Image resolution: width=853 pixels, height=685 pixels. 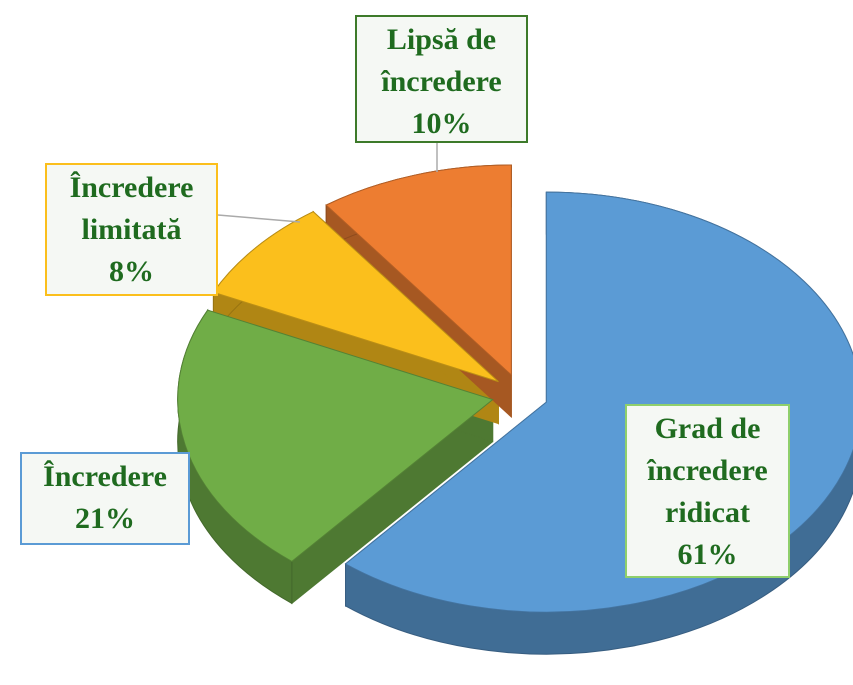 I want to click on label-name: Încredere, so click(x=105, y=476).